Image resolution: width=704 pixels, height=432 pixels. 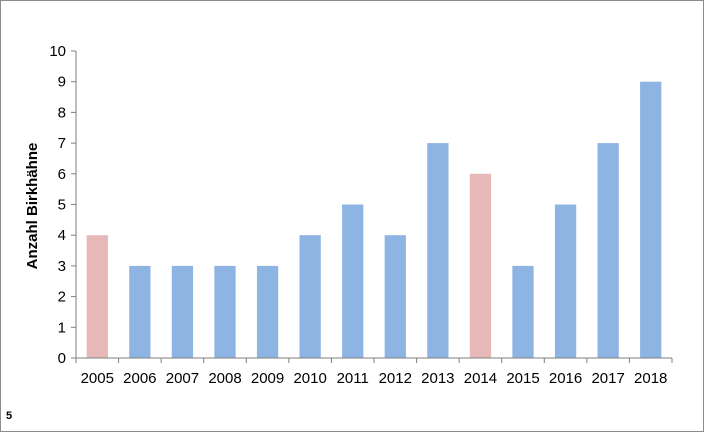 I want to click on x-tick-label: 2017, so click(x=607, y=378).